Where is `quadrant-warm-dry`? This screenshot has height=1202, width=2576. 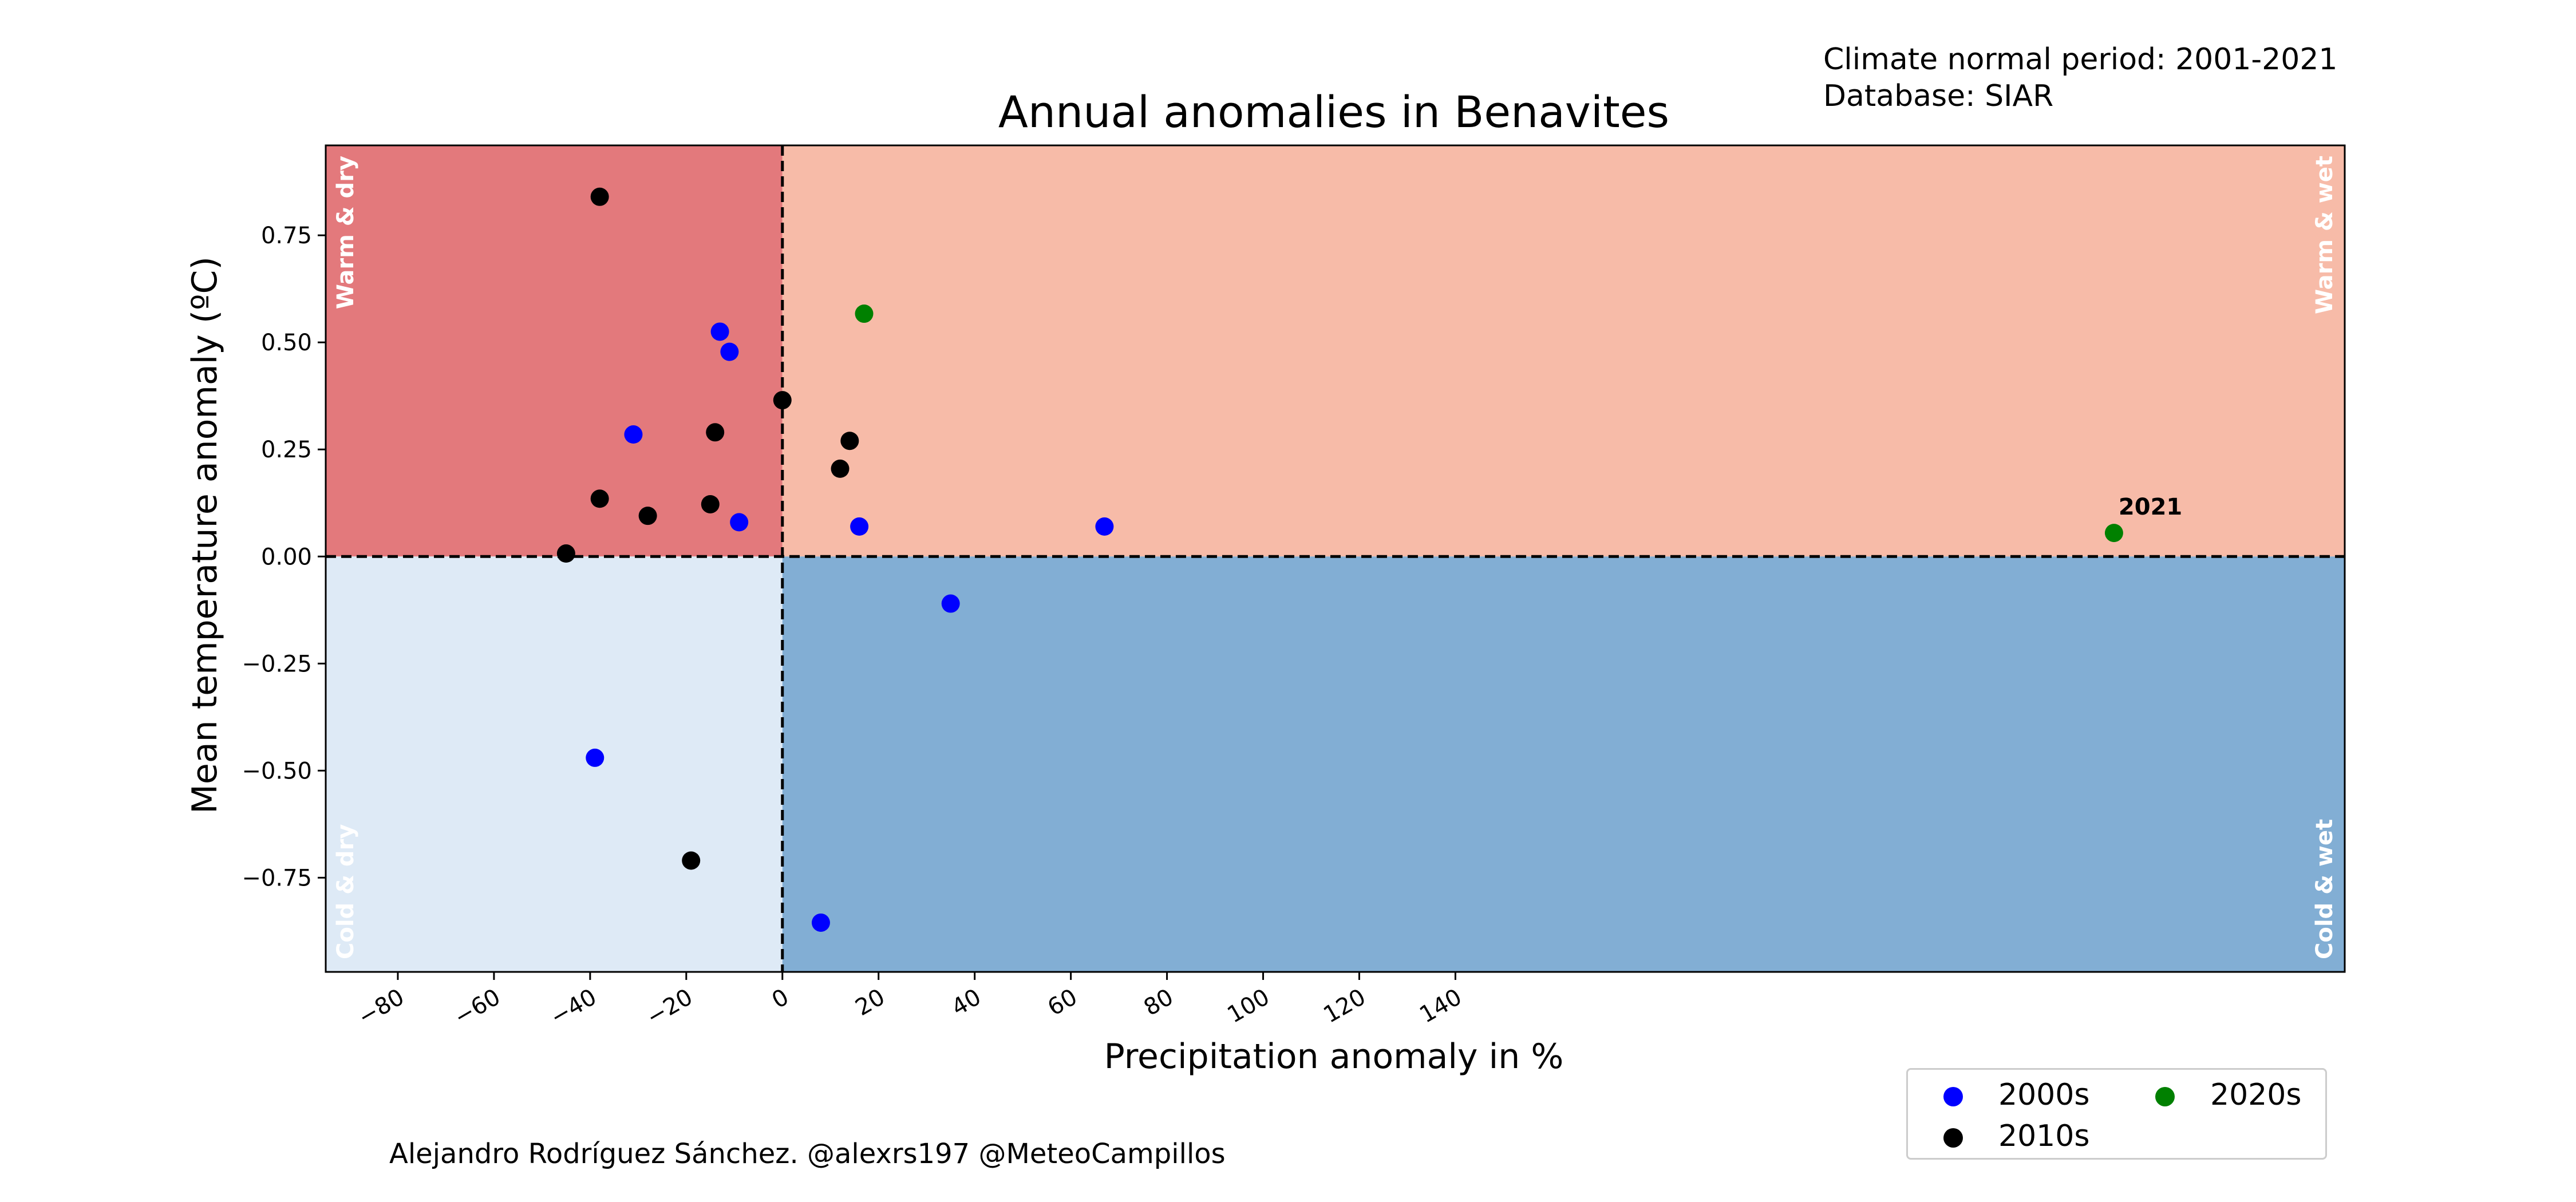
quadrant-warm-dry is located at coordinates (554, 351).